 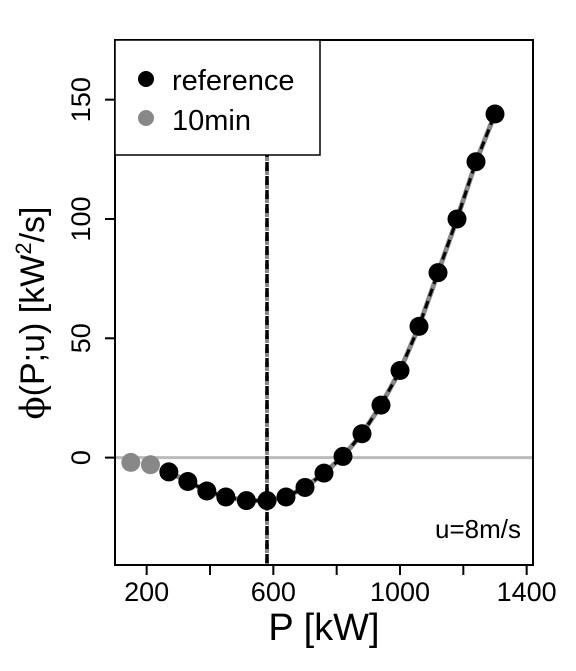 I want to click on y-tick-label-50: 50, so click(x=81, y=338).